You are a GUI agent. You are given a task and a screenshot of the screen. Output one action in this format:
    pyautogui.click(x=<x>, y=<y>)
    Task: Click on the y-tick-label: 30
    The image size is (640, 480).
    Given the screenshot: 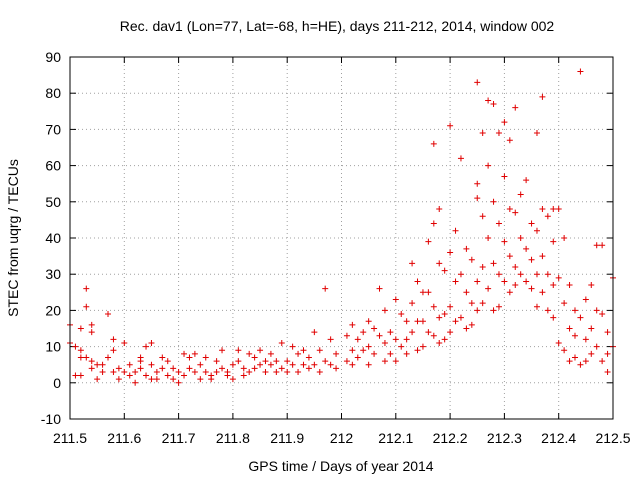 What is the action you would take?
    pyautogui.click(x=53, y=274)
    